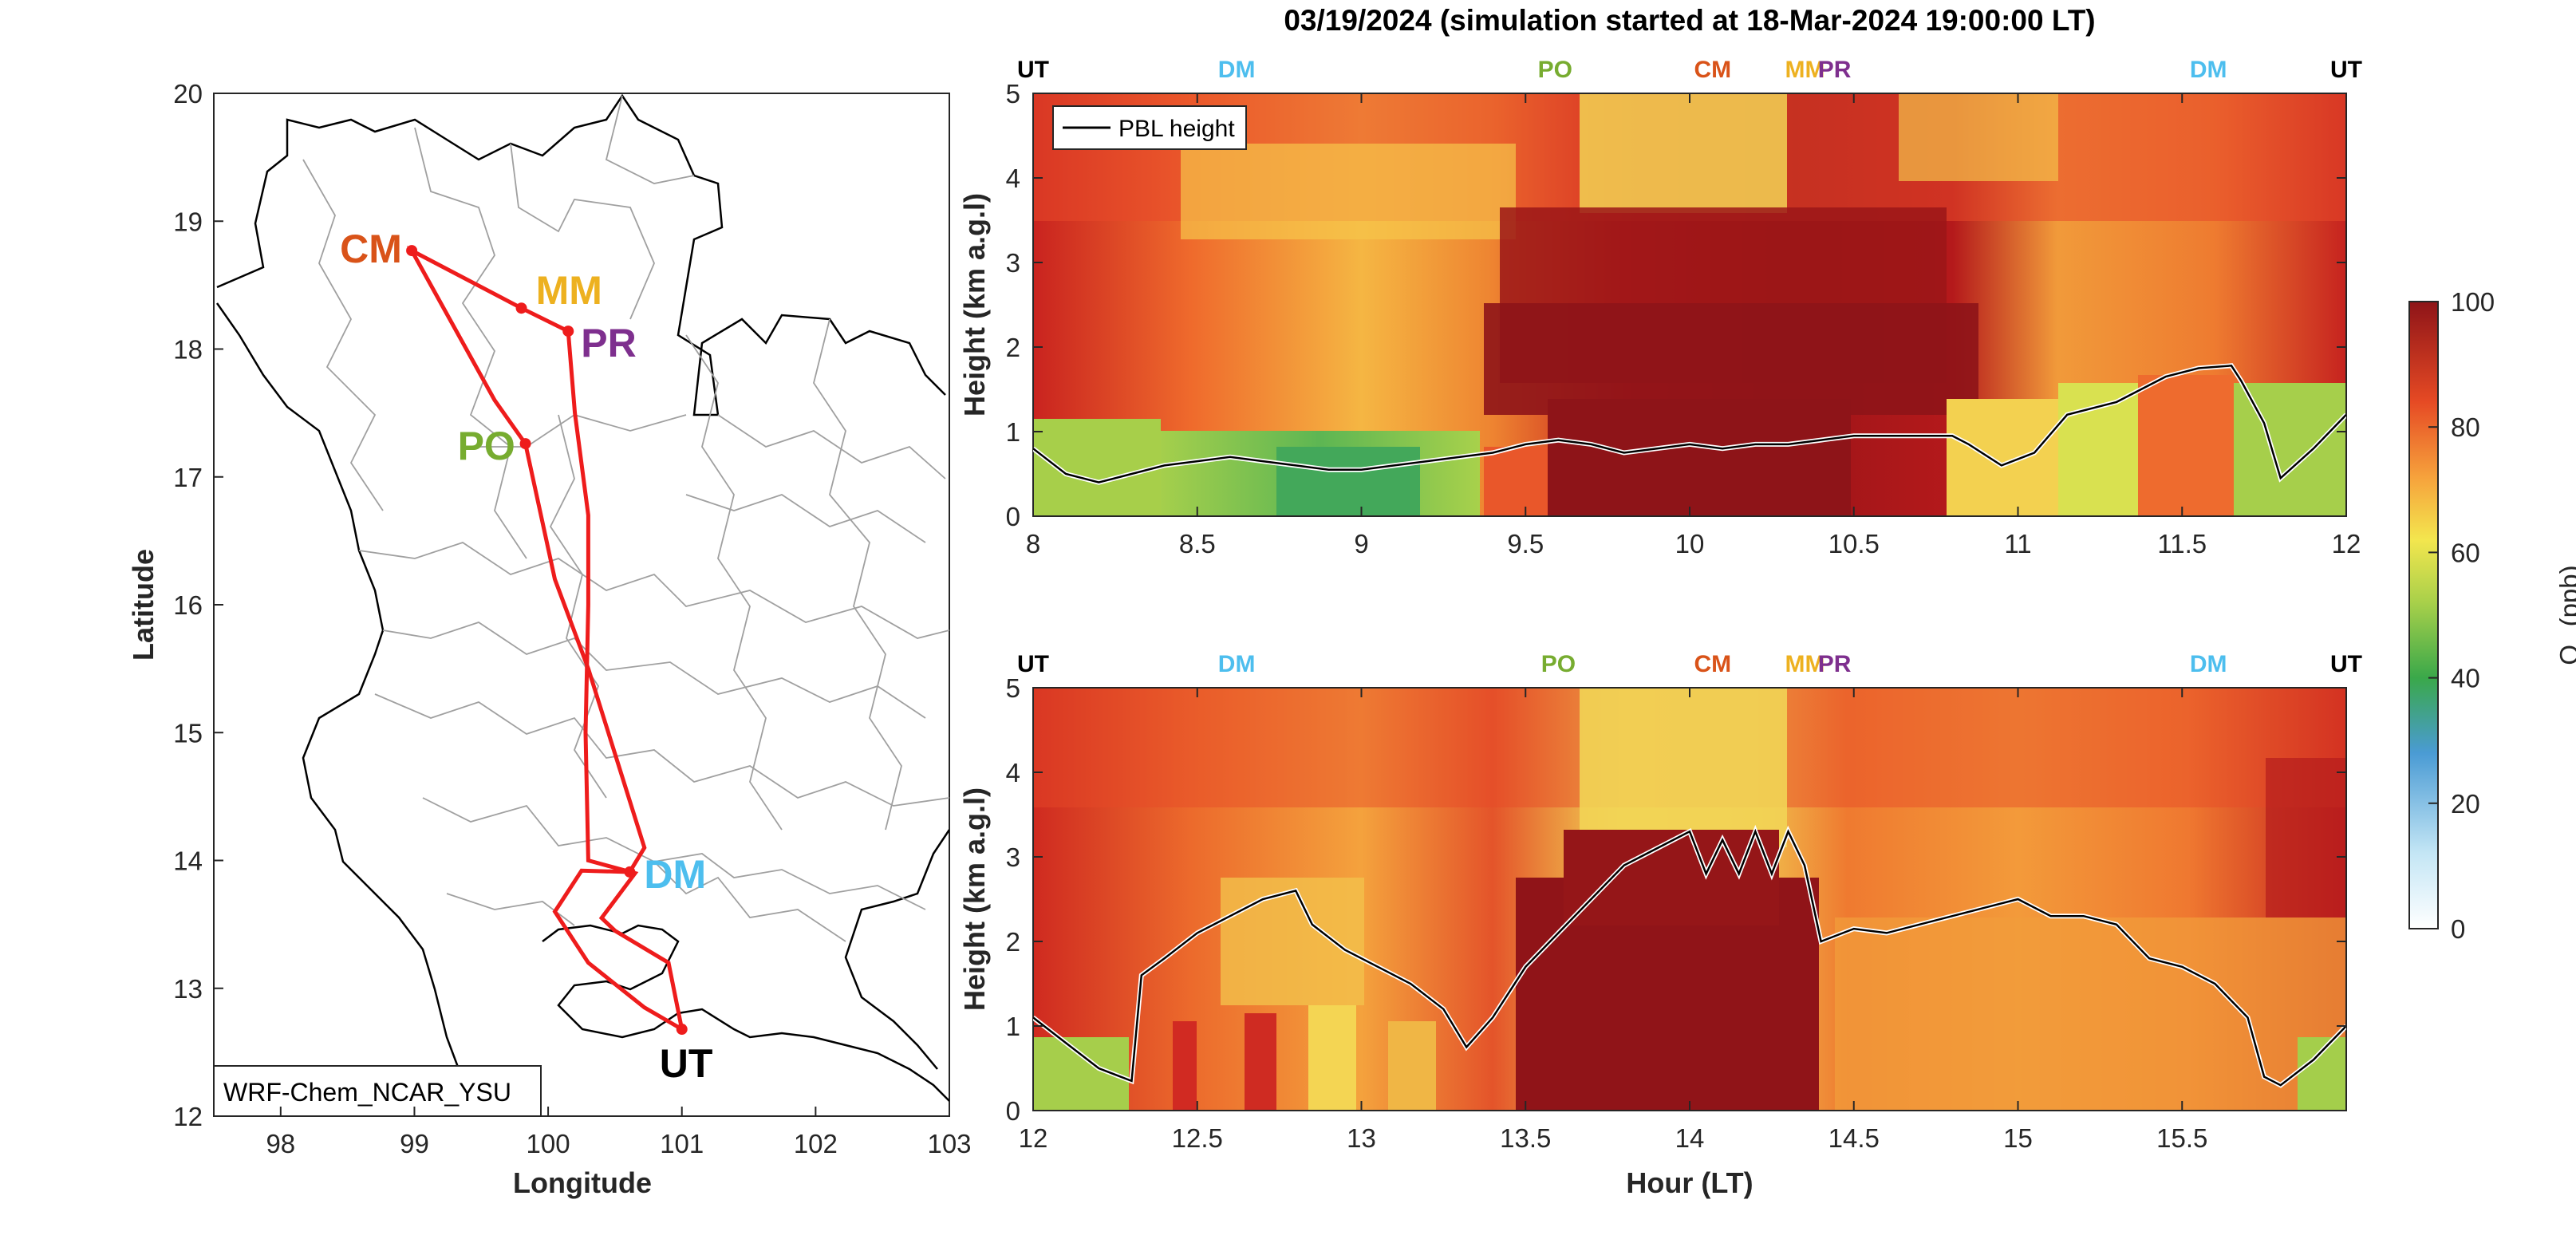 The width and height of the screenshot is (2576, 1247). Describe the element at coordinates (1176, 129) in the screenshot. I see `pbl-legend-label: PBL height` at that location.